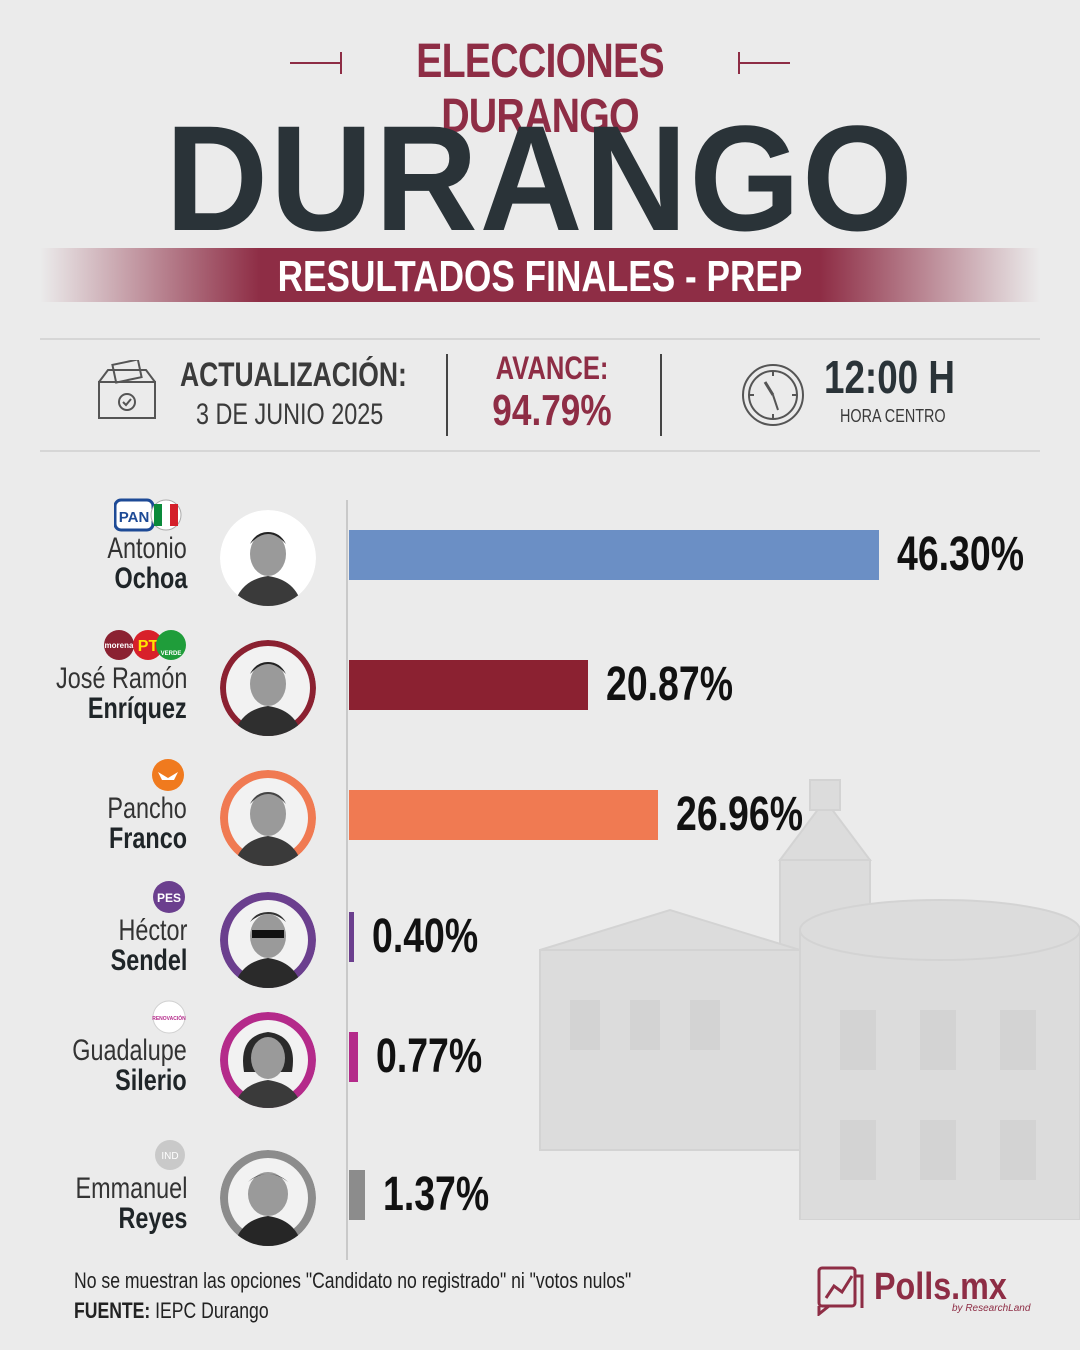  What do you see at coordinates (893, 416) in the screenshot?
I see `time-zone: HORA CENTRO` at bounding box center [893, 416].